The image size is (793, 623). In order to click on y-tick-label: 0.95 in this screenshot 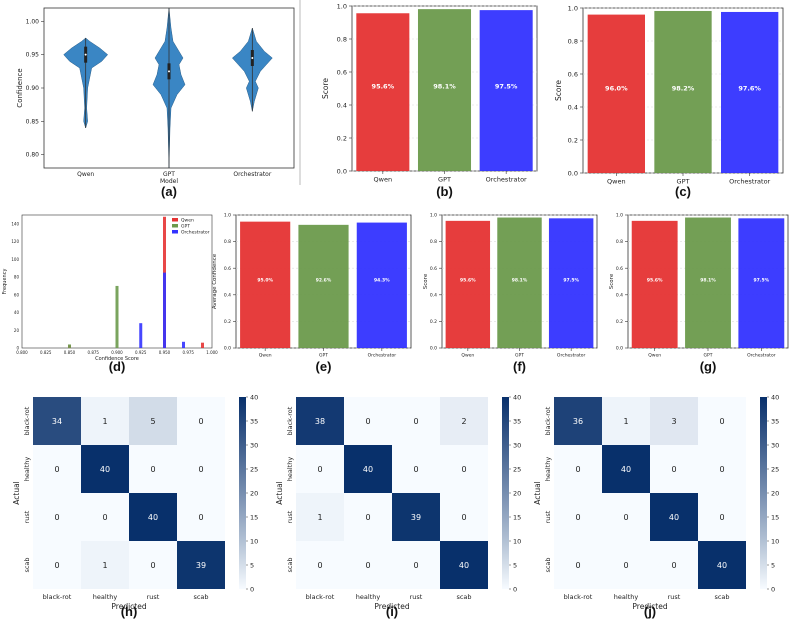, I will do `click(33, 55)`.